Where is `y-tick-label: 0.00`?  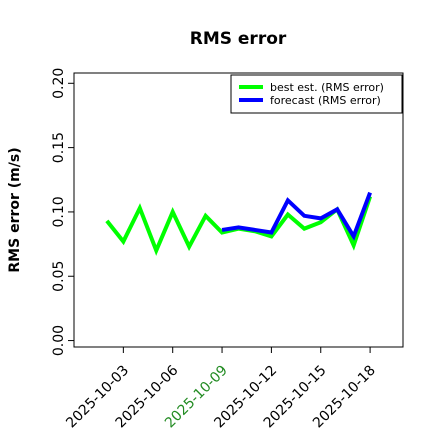
y-tick-label: 0.00 is located at coordinates (59, 340).